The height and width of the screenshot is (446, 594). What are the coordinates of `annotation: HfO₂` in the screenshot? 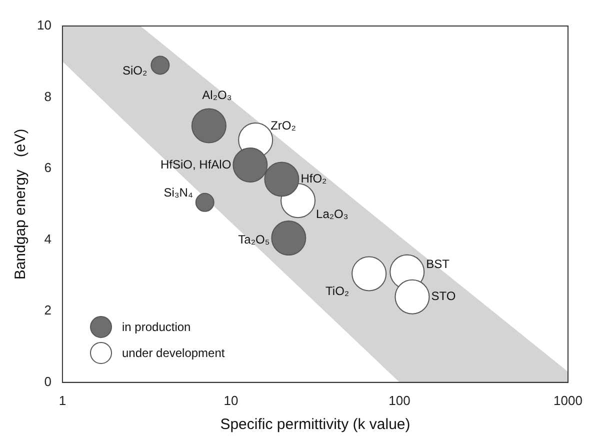 It's located at (314, 179).